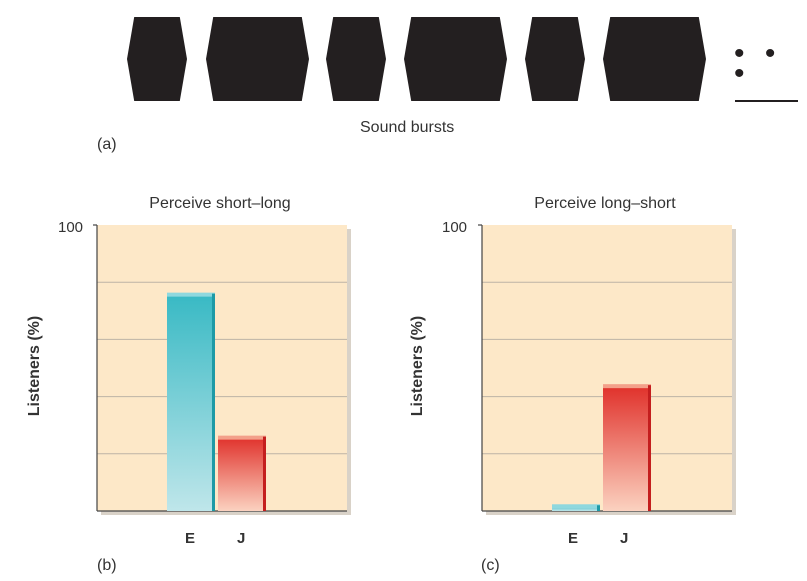 This screenshot has height=581, width=807. Describe the element at coordinates (490, 565) in the screenshot. I see `panel-c-label: (c)` at that location.